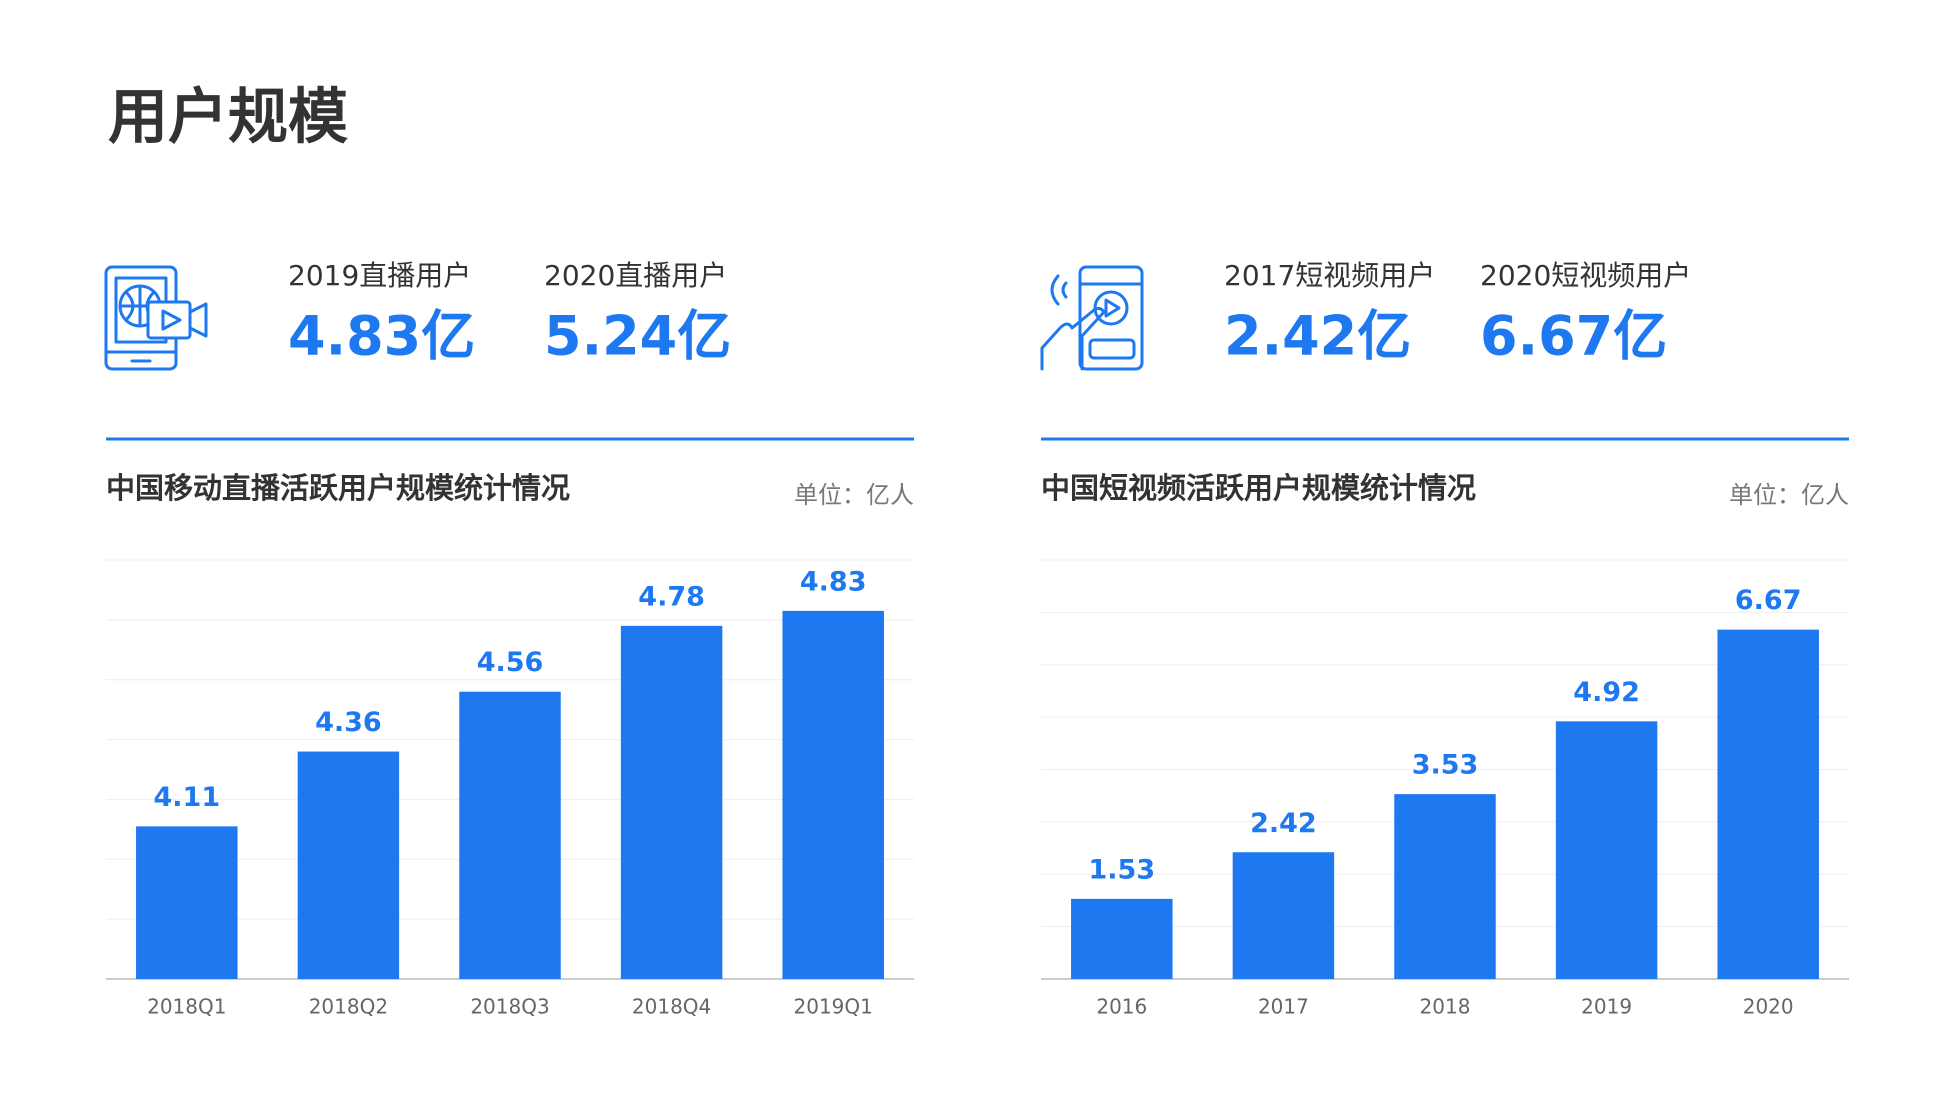 Image resolution: width=1960 pixels, height=1103 pixels. I want to click on chart-title: 中国移动直播活跃用户规模统计情况, so click(338, 488).